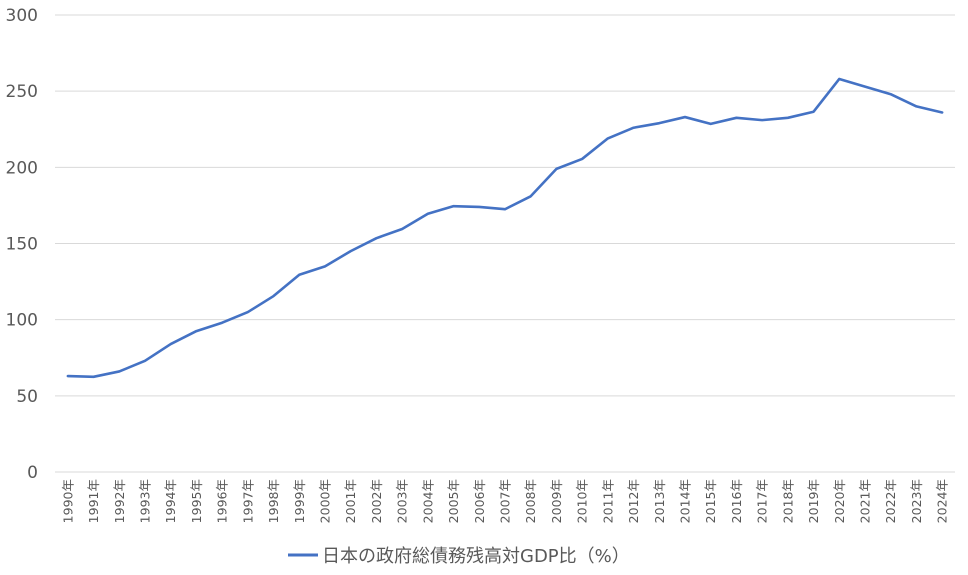 The width and height of the screenshot is (968, 575). I want to click on x-tick-label: 2002年, so click(376, 501).